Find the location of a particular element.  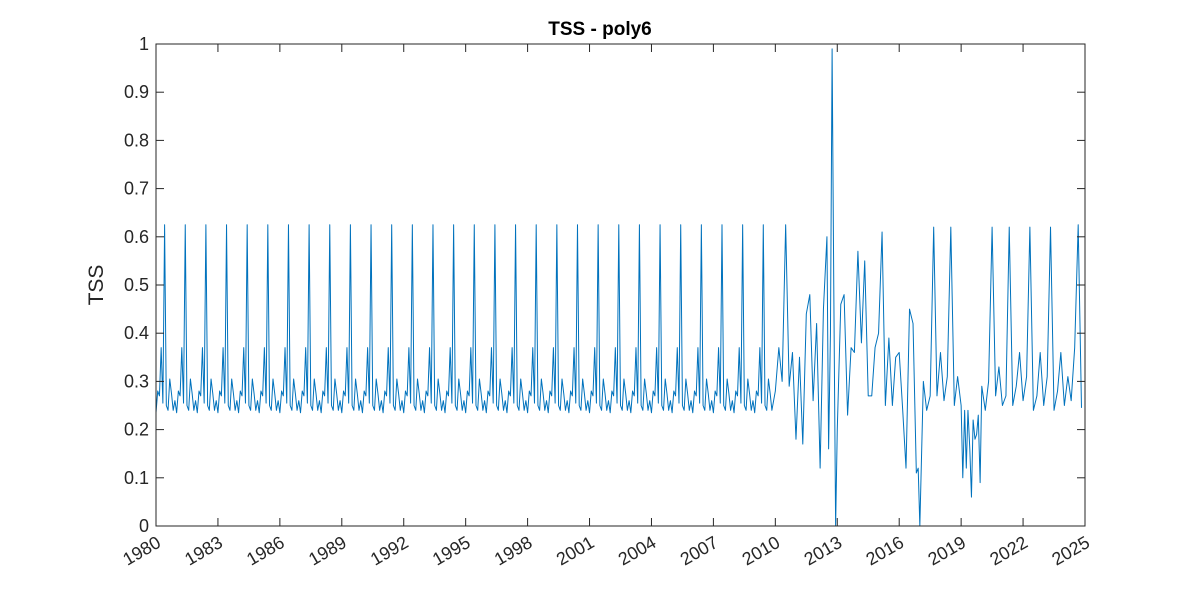

y-tick-label: 1 is located at coordinates (144, 44).